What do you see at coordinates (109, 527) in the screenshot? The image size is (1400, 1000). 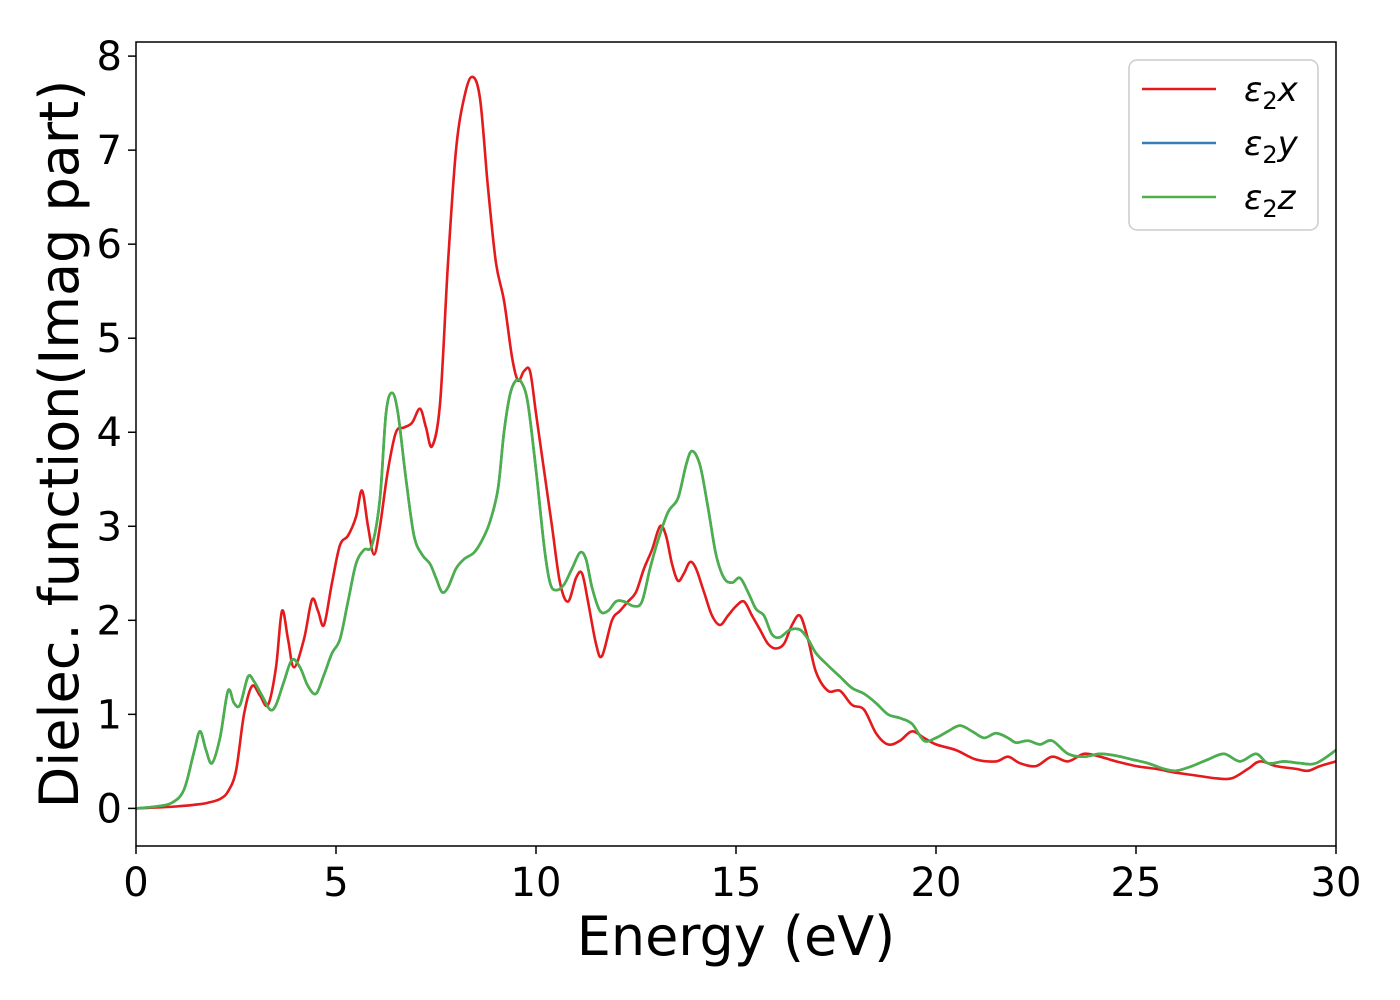 I see `y-tick-label: 3` at bounding box center [109, 527].